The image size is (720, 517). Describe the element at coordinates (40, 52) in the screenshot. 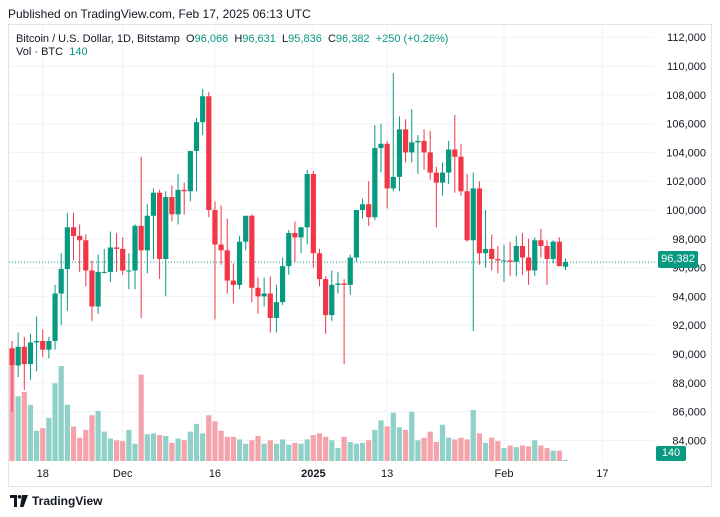

I see `volume-legend-label: Vol · BTC` at that location.